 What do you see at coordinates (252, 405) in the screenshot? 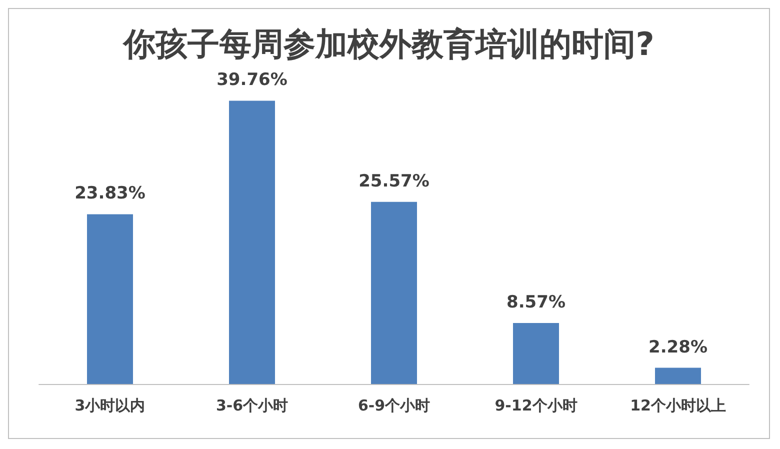
I see `x-tick-label: 3-6个小时` at bounding box center [252, 405].